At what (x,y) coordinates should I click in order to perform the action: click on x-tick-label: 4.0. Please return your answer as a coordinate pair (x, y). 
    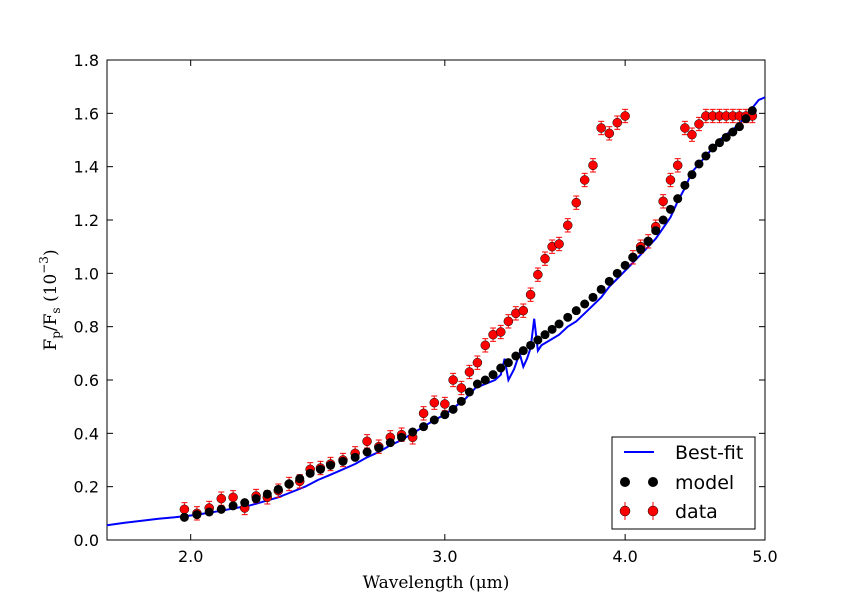
    Looking at the image, I should click on (624, 556).